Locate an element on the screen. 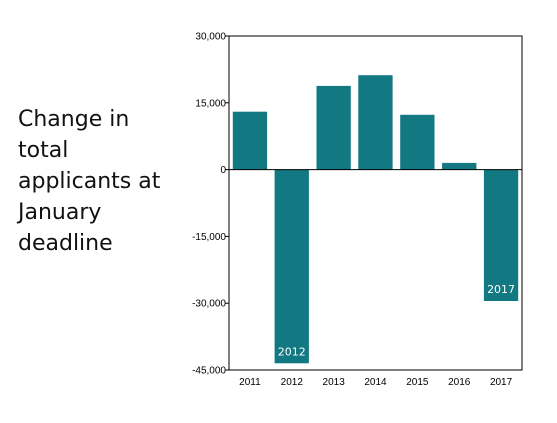 The width and height of the screenshot is (557, 423). bar-2013 is located at coordinates (333, 127).